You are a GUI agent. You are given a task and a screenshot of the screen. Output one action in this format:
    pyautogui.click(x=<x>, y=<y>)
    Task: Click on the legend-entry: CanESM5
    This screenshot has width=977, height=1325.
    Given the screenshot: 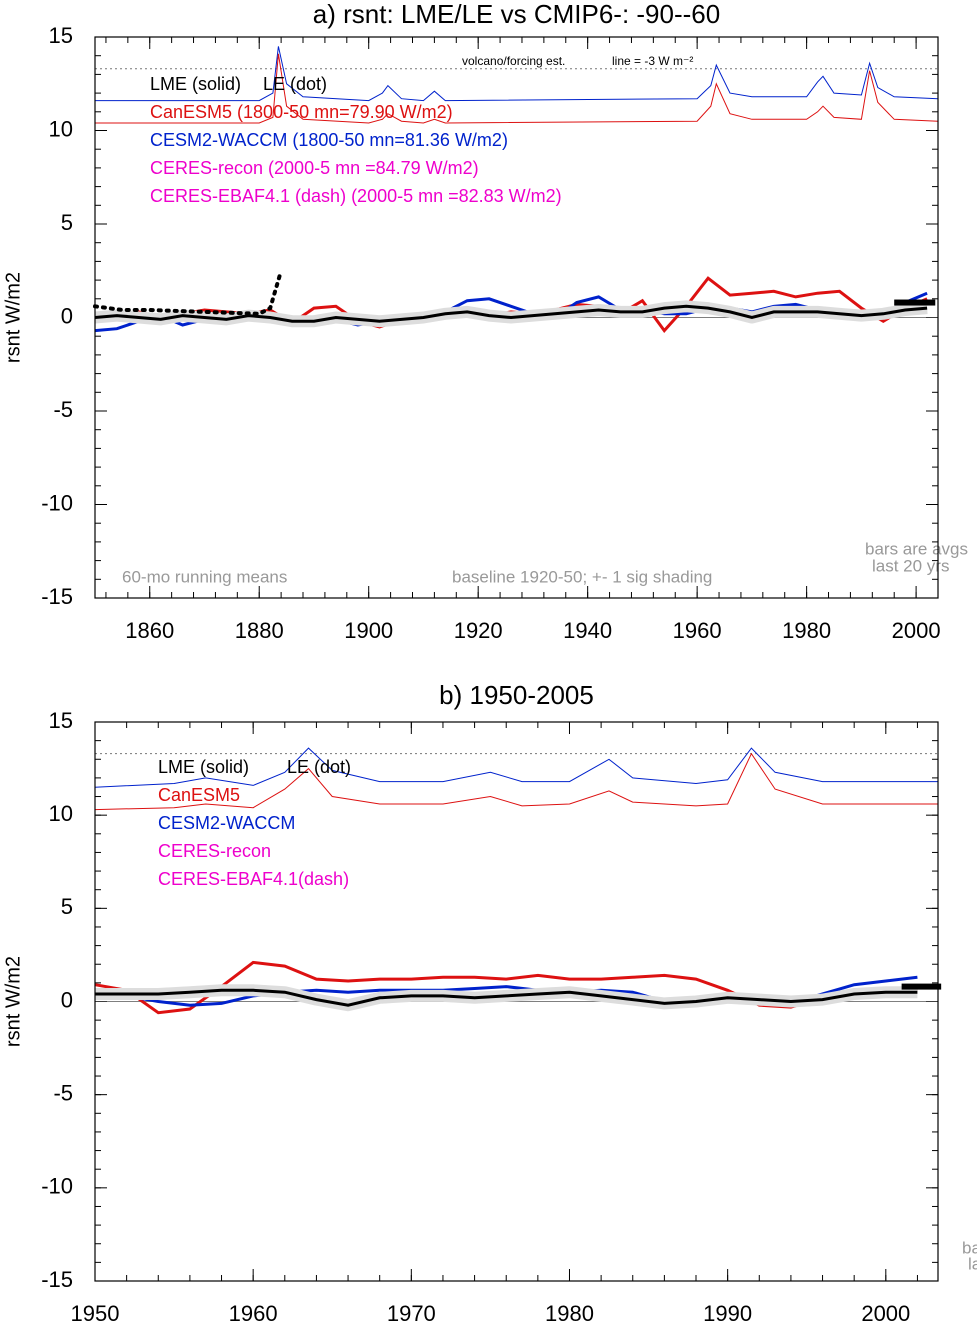 What is the action you would take?
    pyautogui.click(x=199, y=795)
    